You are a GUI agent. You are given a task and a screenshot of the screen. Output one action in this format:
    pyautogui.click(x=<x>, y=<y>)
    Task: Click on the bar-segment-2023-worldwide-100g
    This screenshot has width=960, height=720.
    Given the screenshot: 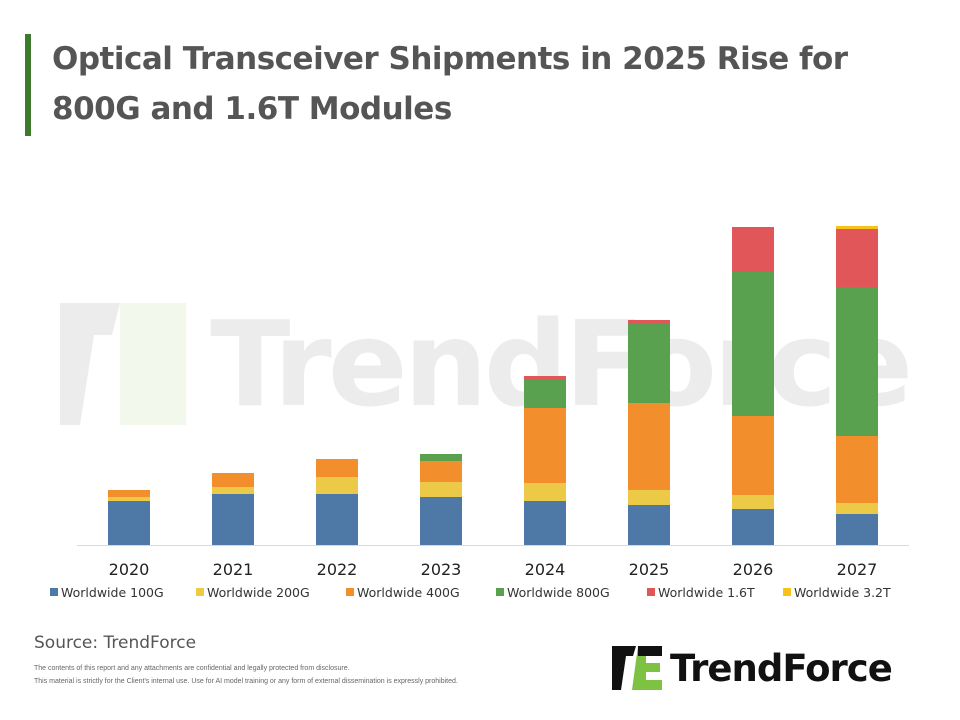 What is the action you would take?
    pyautogui.click(x=441, y=521)
    